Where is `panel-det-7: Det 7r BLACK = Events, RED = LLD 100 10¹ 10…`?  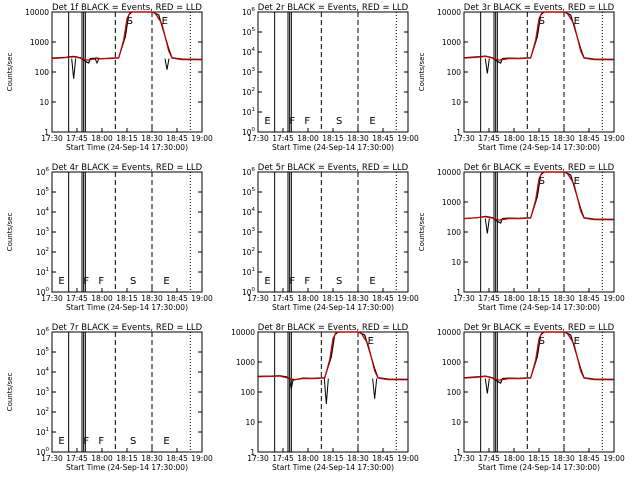 panel-det-7: Det 7r BLACK = Events, RED = LLD 100 10¹ 10… is located at coordinates (109, 397).